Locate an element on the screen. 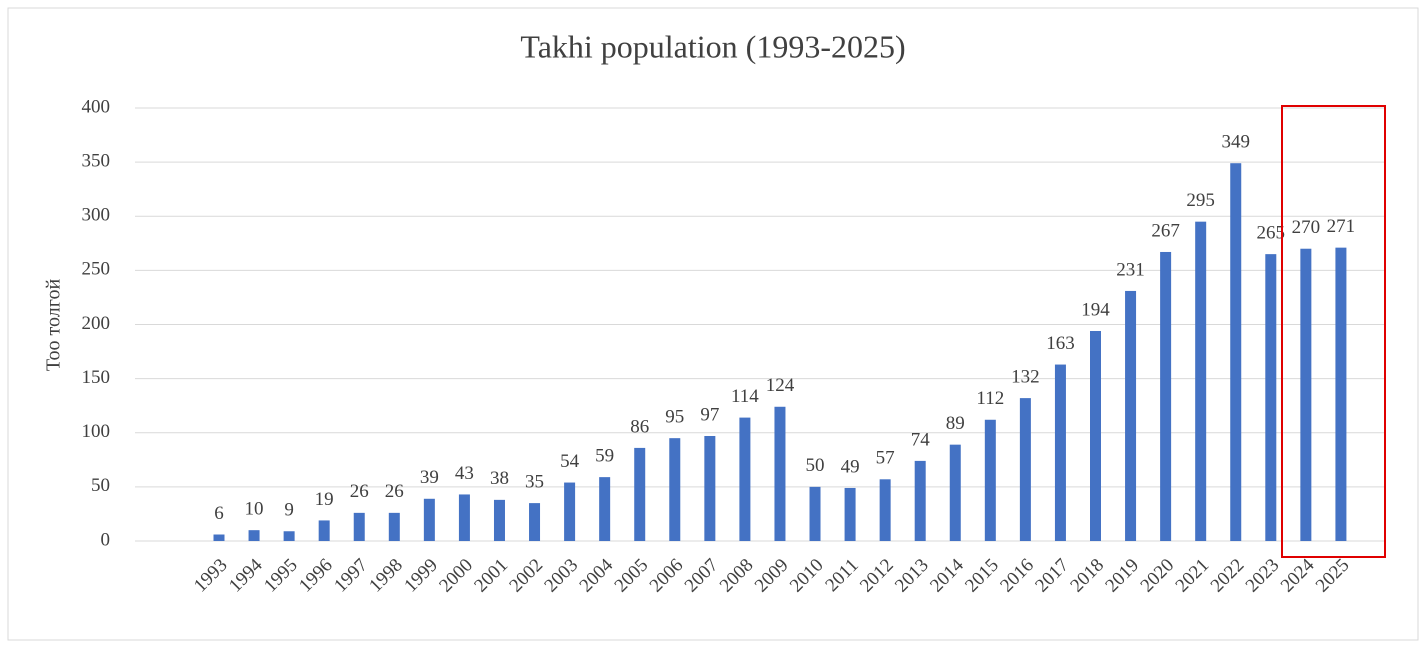 Image resolution: width=1426 pixels, height=655 pixels. y-tick-label: 250 is located at coordinates (96, 269).